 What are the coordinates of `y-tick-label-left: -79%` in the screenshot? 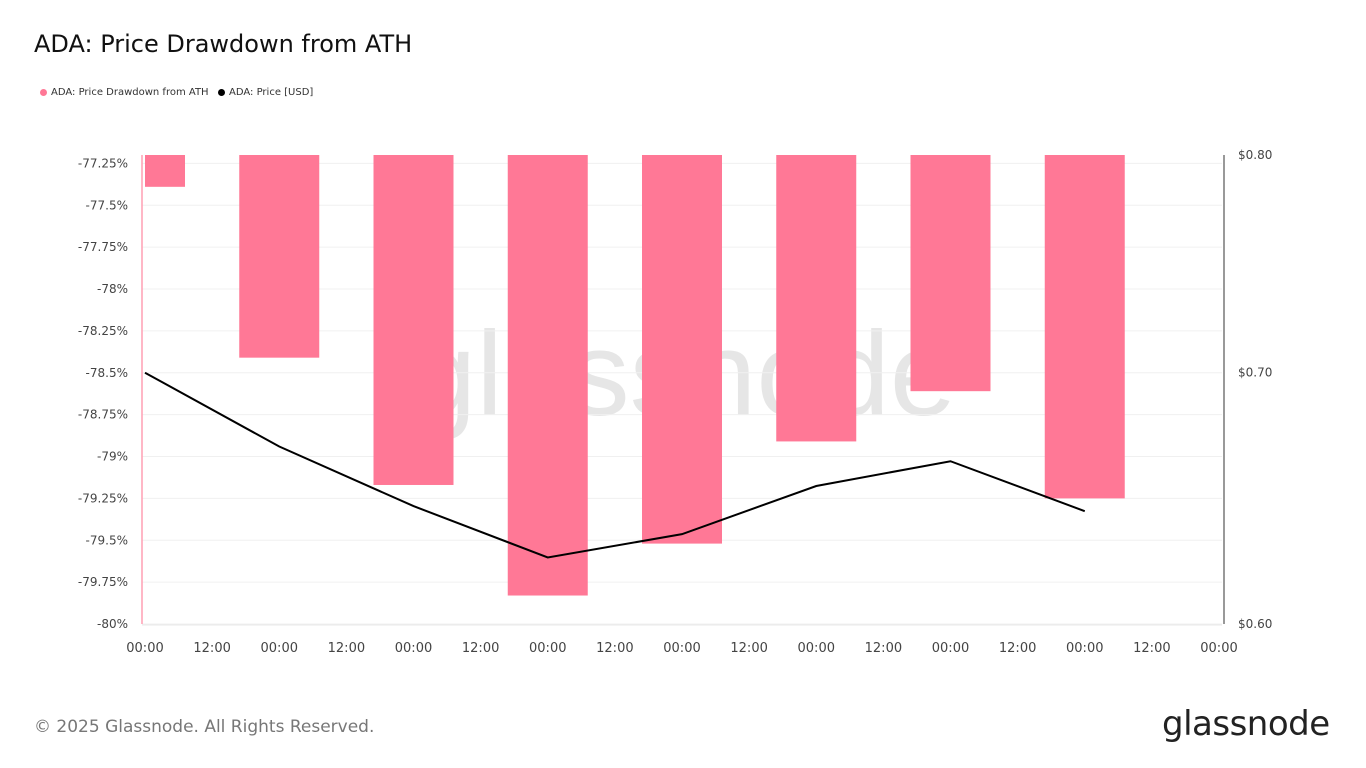 It's located at (112, 457).